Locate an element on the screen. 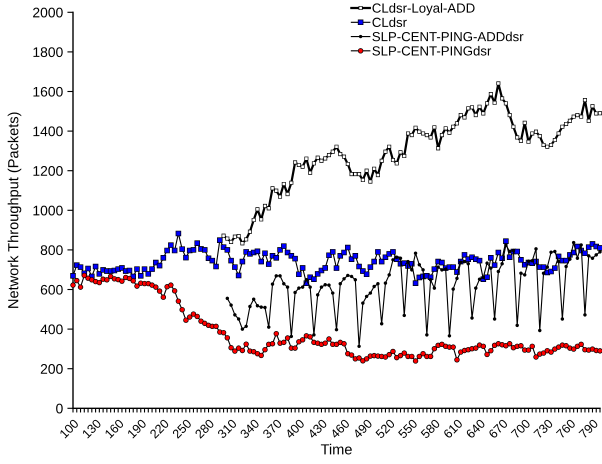 This screenshot has width=602, height=464. x-tick-label: 370 is located at coordinates (272, 428).